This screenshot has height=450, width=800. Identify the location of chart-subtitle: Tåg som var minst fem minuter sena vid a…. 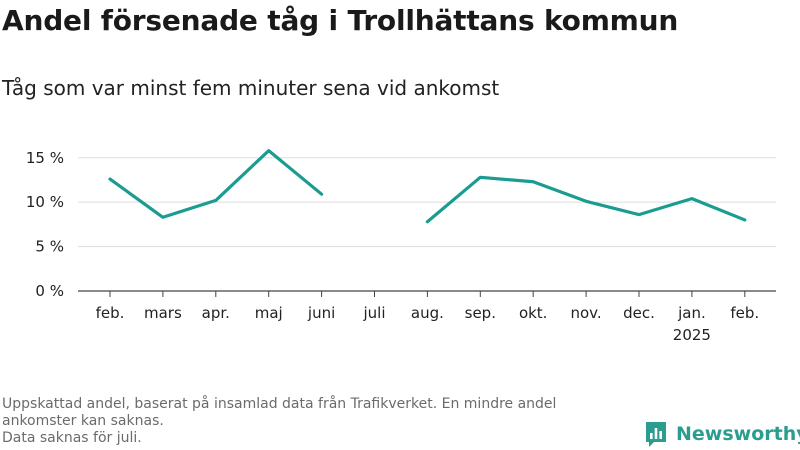
(251, 88).